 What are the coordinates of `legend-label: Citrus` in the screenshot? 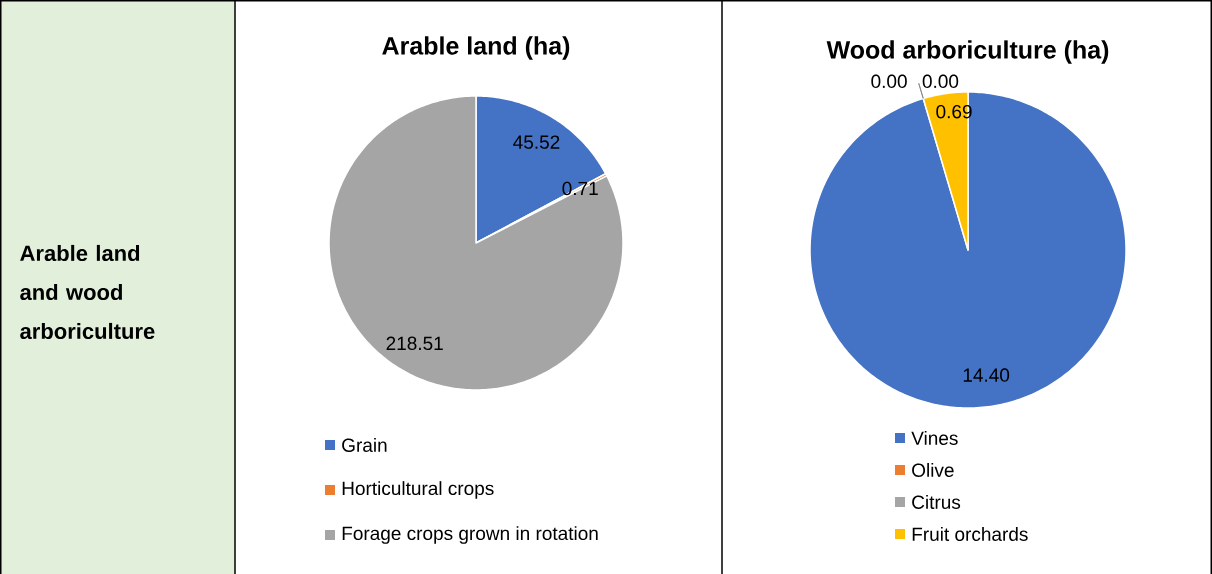 It's located at (936, 502).